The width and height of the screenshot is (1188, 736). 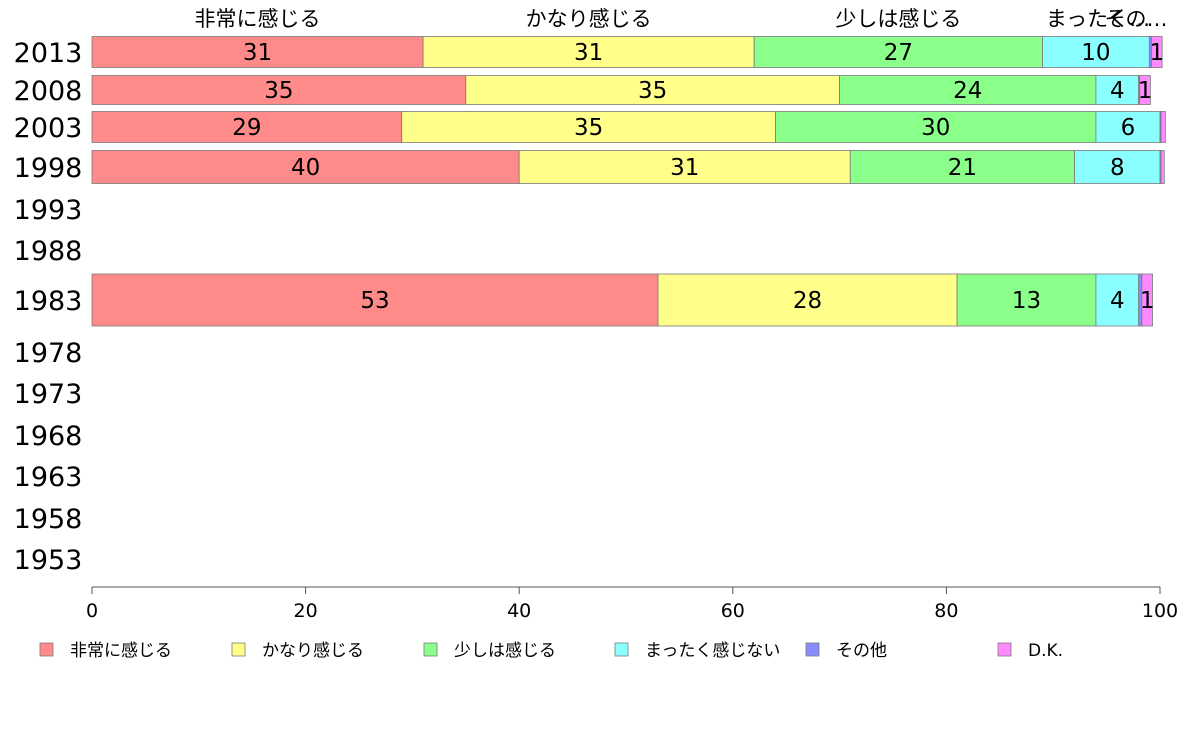 What do you see at coordinates (48, 301) in the screenshot?
I see `row-label: 1983` at bounding box center [48, 301].